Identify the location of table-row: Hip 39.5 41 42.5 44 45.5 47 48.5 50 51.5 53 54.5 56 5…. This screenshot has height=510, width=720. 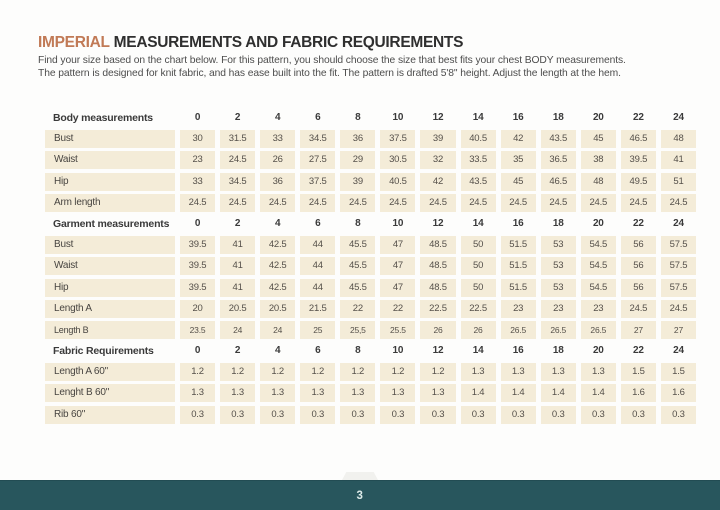
(370, 287).